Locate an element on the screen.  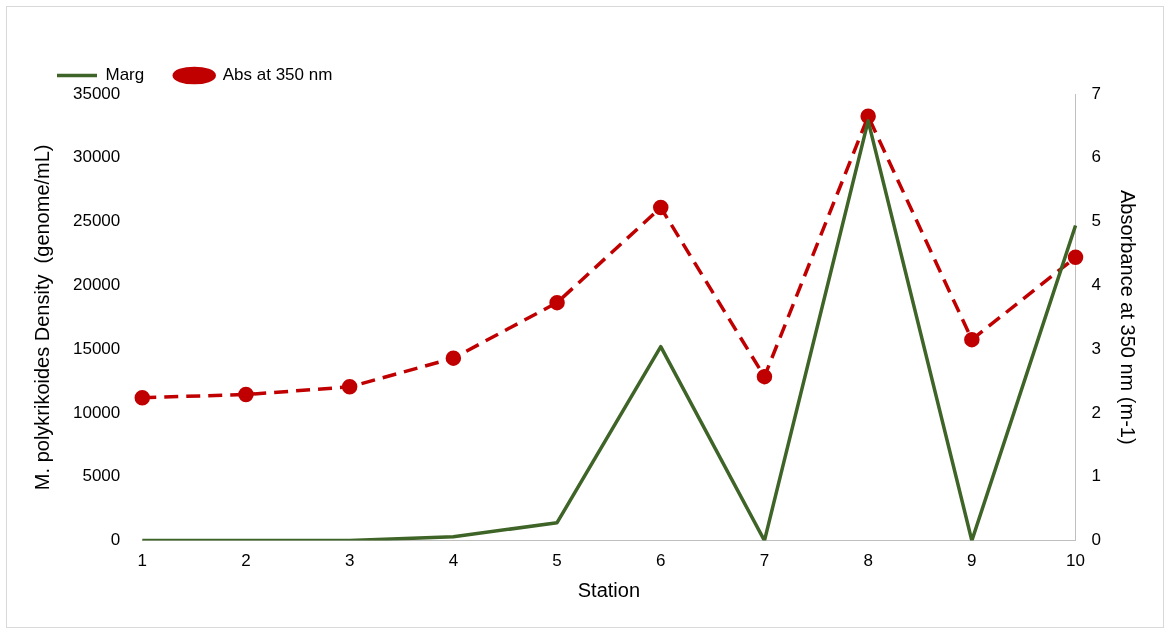
y-tick-label: 10000 is located at coordinates (96, 412).